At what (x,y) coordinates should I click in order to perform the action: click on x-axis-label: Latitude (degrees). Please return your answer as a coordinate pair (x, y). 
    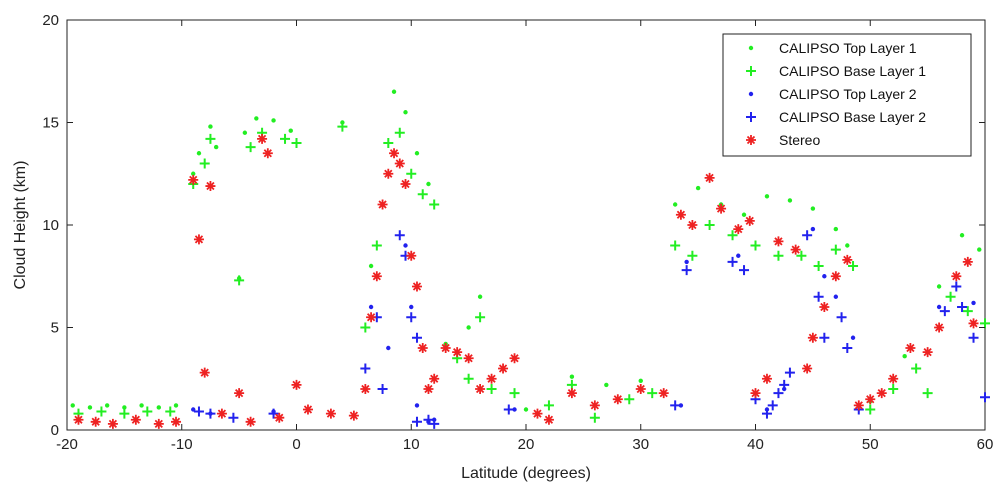
    Looking at the image, I should click on (526, 473).